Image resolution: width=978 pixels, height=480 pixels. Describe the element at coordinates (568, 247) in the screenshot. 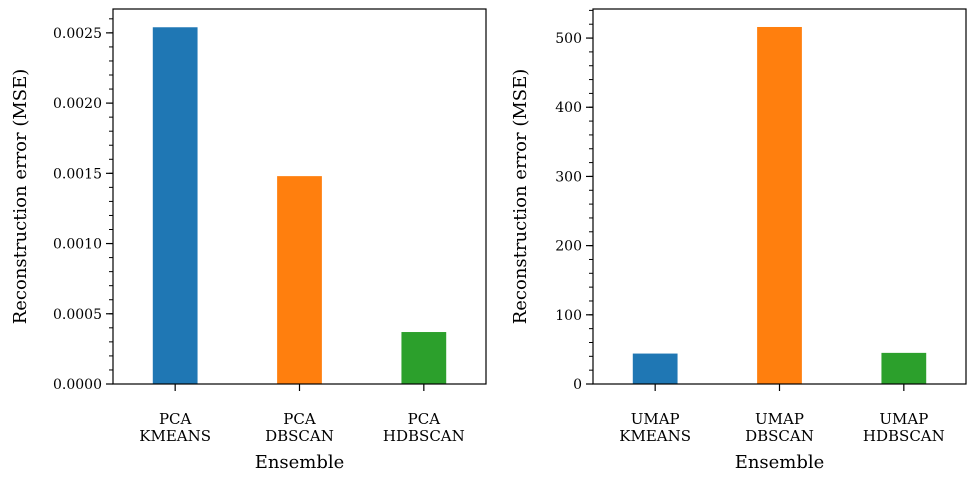

I see `y-tick-label: 200` at that location.